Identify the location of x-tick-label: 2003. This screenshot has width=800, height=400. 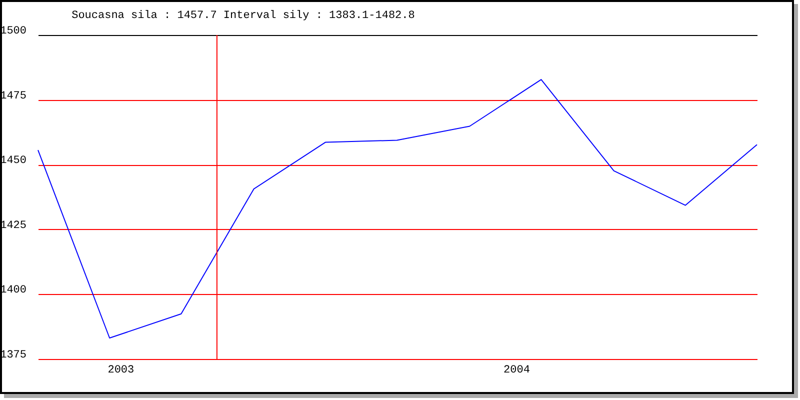
(121, 370).